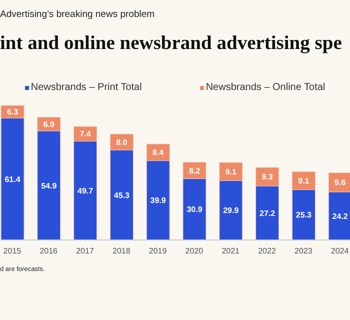  What do you see at coordinates (171, 44) in the screenshot?
I see `chart-title: int and online newsbrand advertising spe` at bounding box center [171, 44].